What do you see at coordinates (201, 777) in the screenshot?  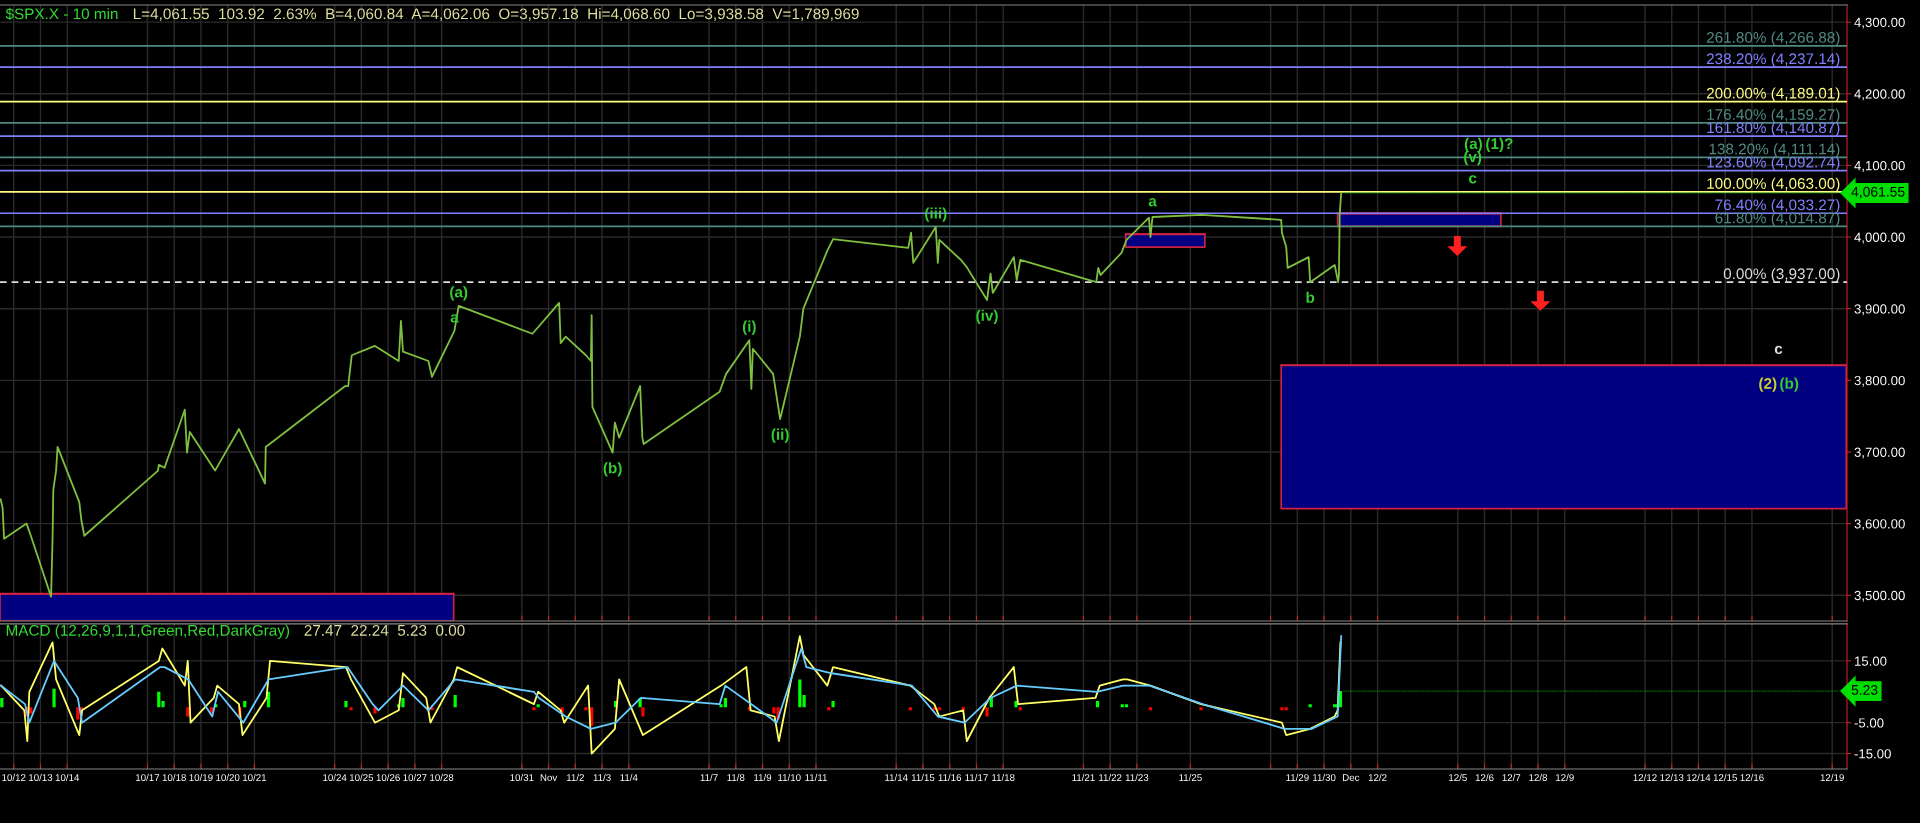 I see `x-tick-label: 10/19` at bounding box center [201, 777].